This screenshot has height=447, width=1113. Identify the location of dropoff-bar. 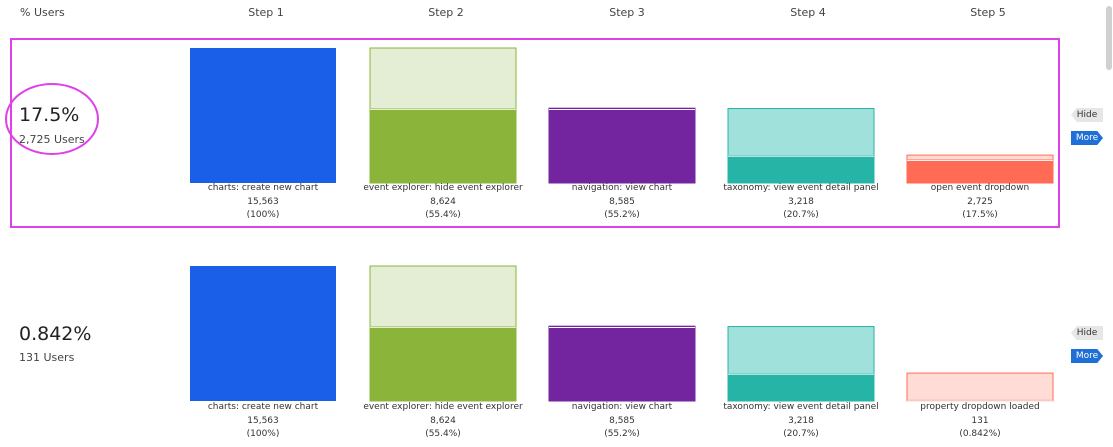
(980, 387).